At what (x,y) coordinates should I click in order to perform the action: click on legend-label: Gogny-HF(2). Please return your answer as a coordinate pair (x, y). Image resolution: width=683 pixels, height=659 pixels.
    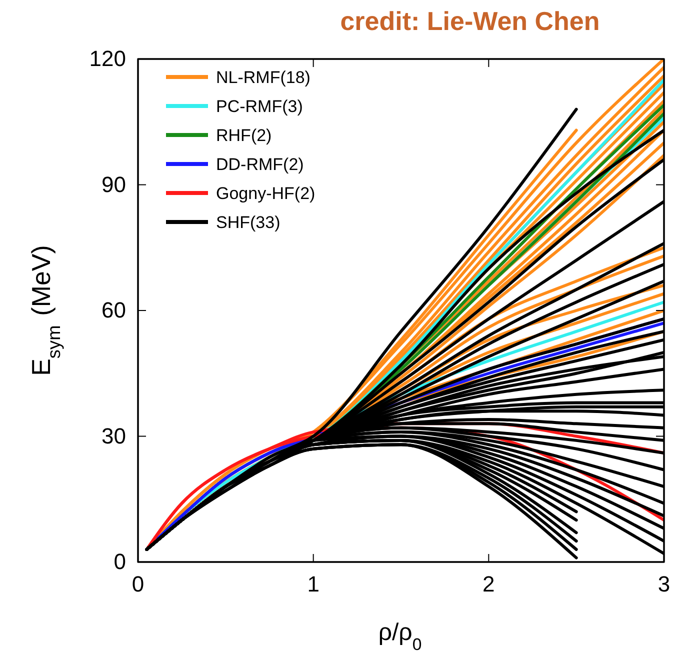
    Looking at the image, I should click on (266, 193).